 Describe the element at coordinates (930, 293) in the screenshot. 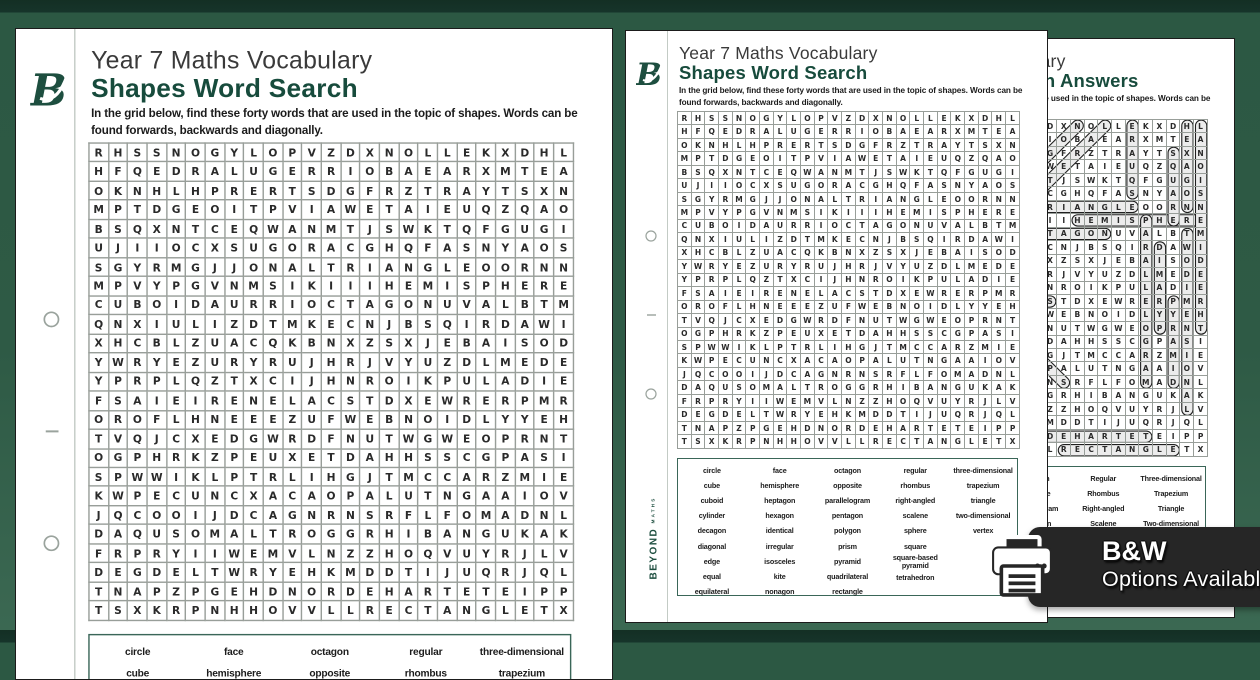

I see `grid-cell: W` at that location.